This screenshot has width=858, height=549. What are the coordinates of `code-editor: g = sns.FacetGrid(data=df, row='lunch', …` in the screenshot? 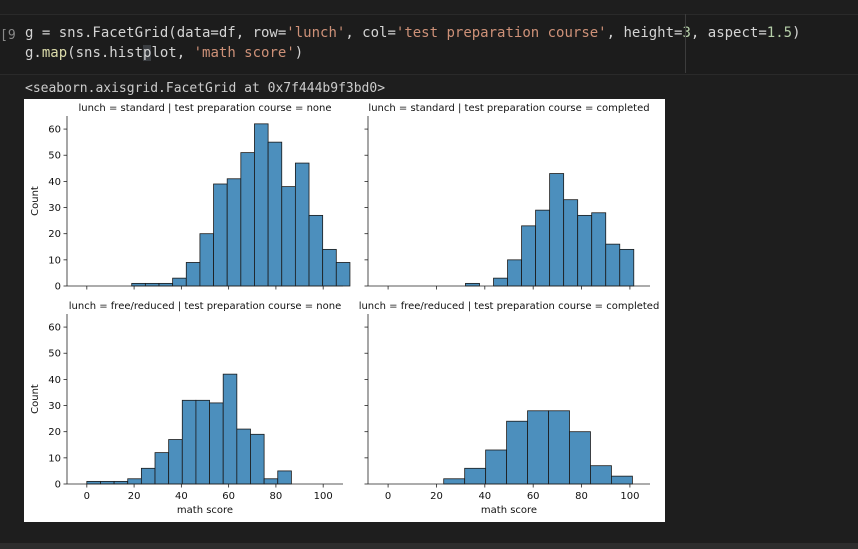 It's located at (413, 43).